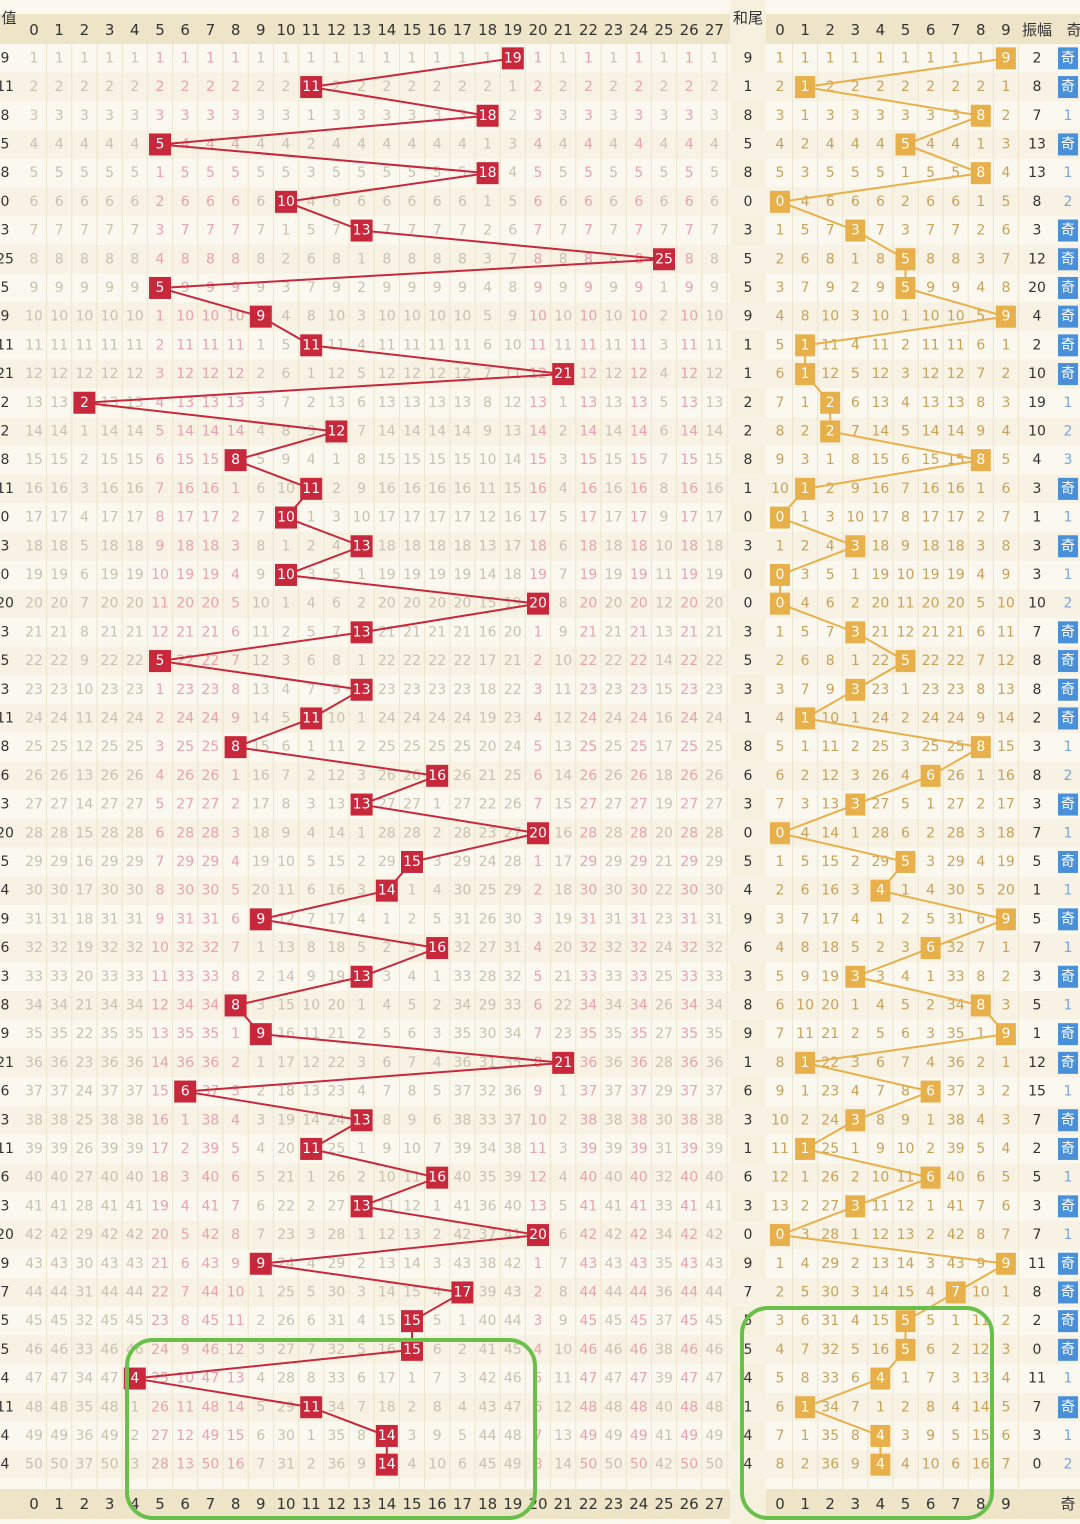 This screenshot has height=1524, width=1080. I want to click on parity-value: 2, so click(1068, 604).